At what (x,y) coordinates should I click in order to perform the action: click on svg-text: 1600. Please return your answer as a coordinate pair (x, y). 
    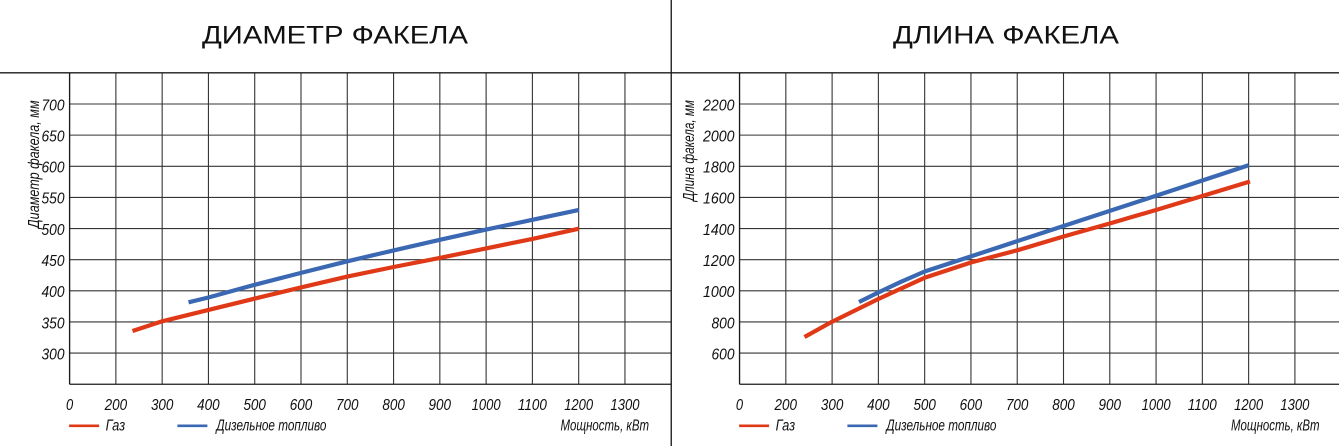
    Looking at the image, I should click on (719, 199).